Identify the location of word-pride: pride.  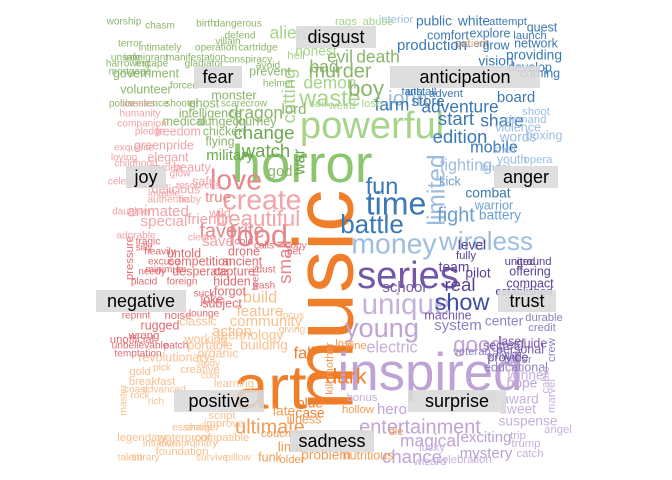
(180, 145).